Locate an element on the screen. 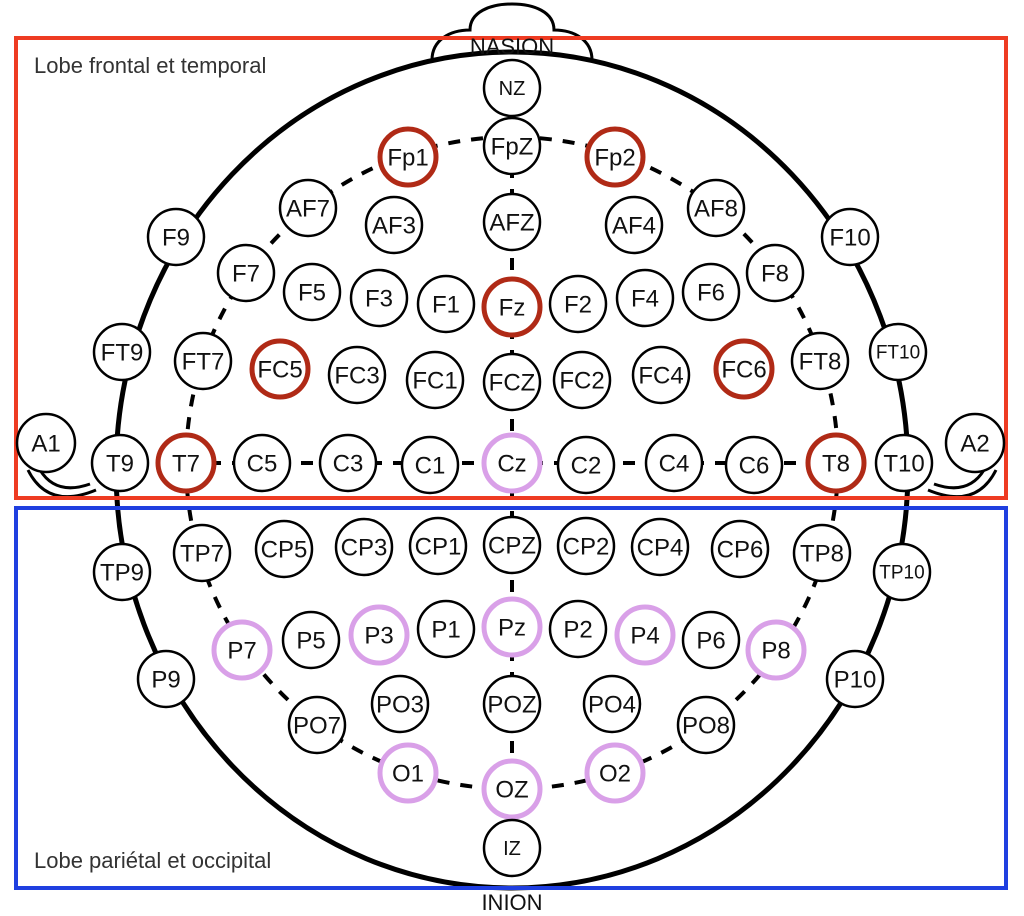 The height and width of the screenshot is (916, 1024). electrode-label: AF8 is located at coordinates (716, 209).